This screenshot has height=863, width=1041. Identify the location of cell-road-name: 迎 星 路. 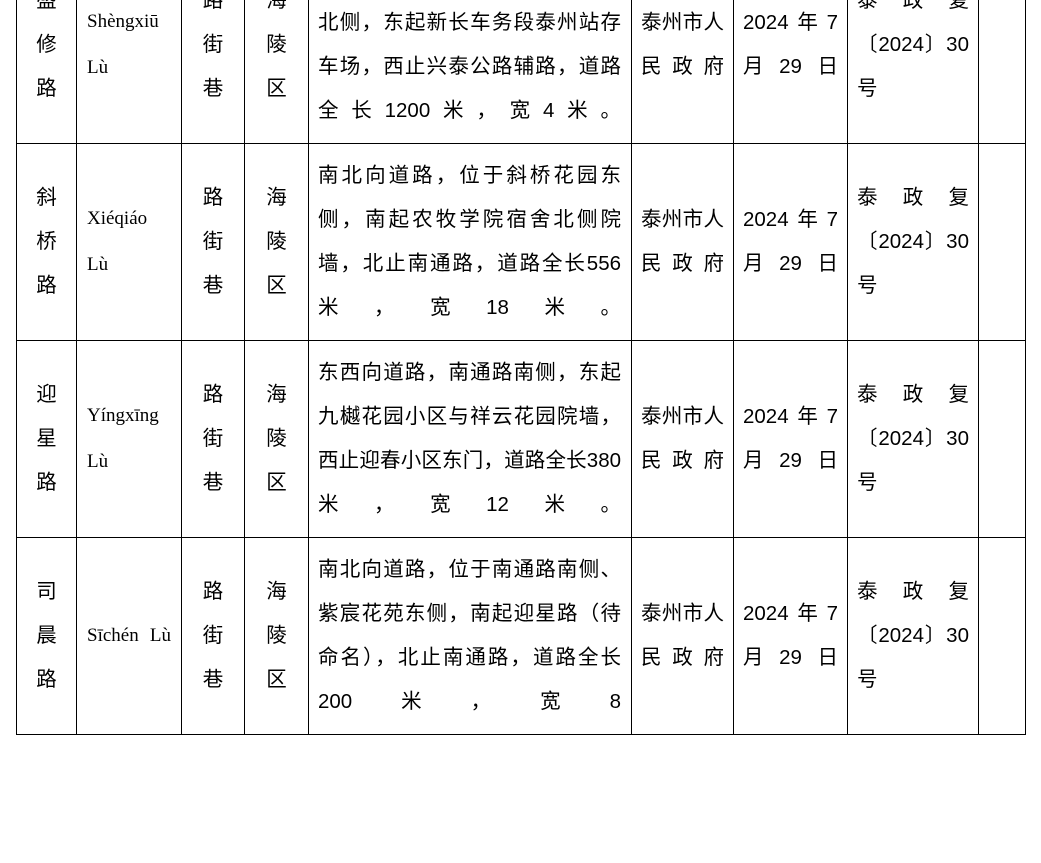
(46, 439).